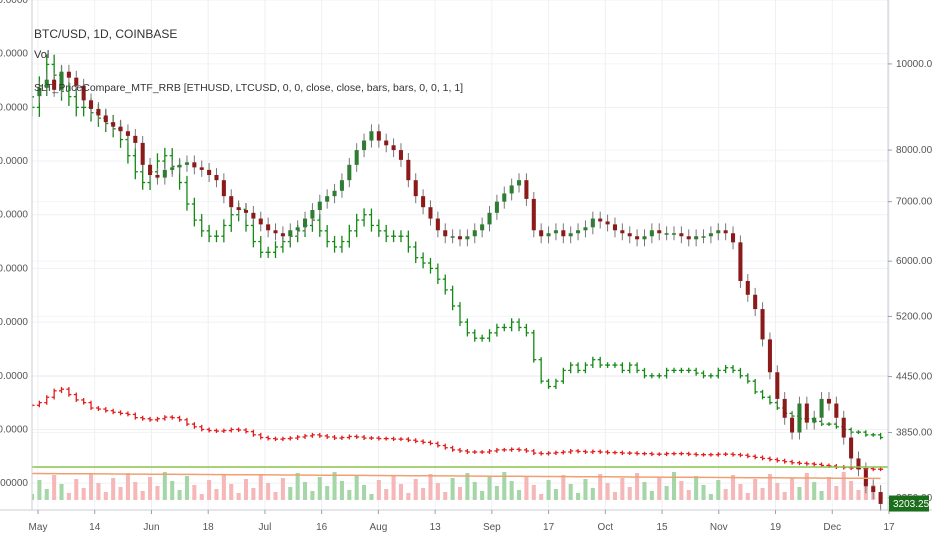 The height and width of the screenshot is (550, 932). I want to click on last-price-label: 3203.25, so click(911, 504).